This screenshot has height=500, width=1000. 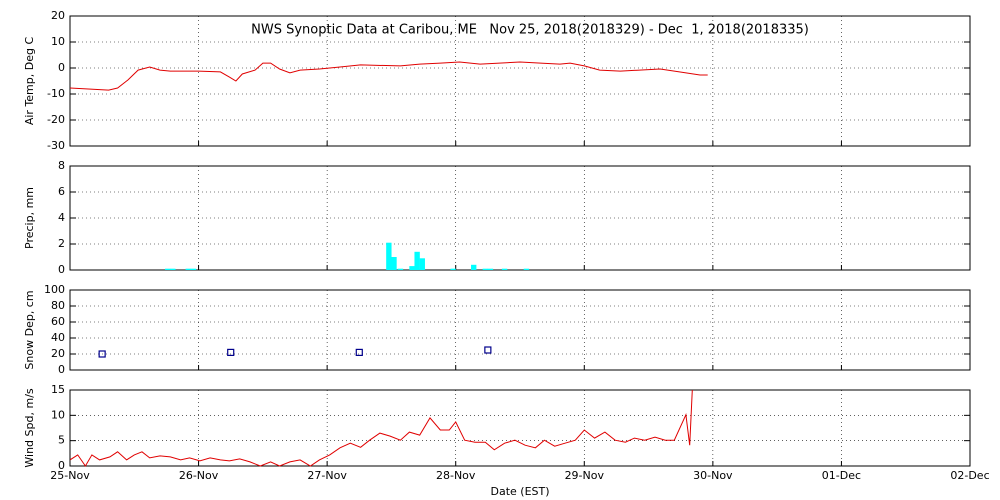 What do you see at coordinates (61, 440) in the screenshot?
I see `y-tick-label: 5` at bounding box center [61, 440].